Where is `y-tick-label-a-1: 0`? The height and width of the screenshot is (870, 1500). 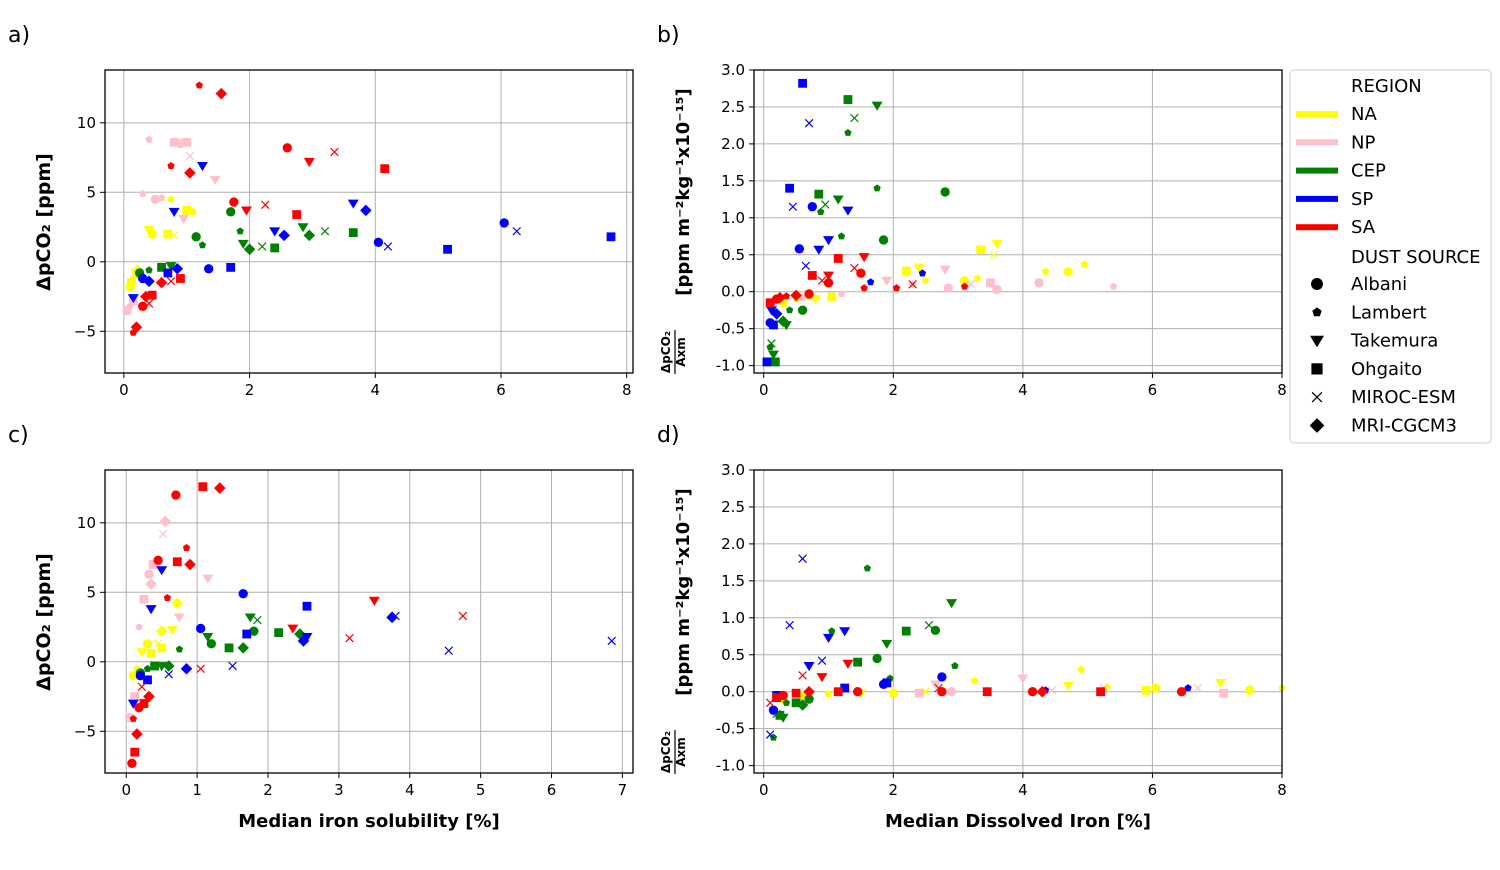
y-tick-label-a-1: 0 is located at coordinates (91, 262).